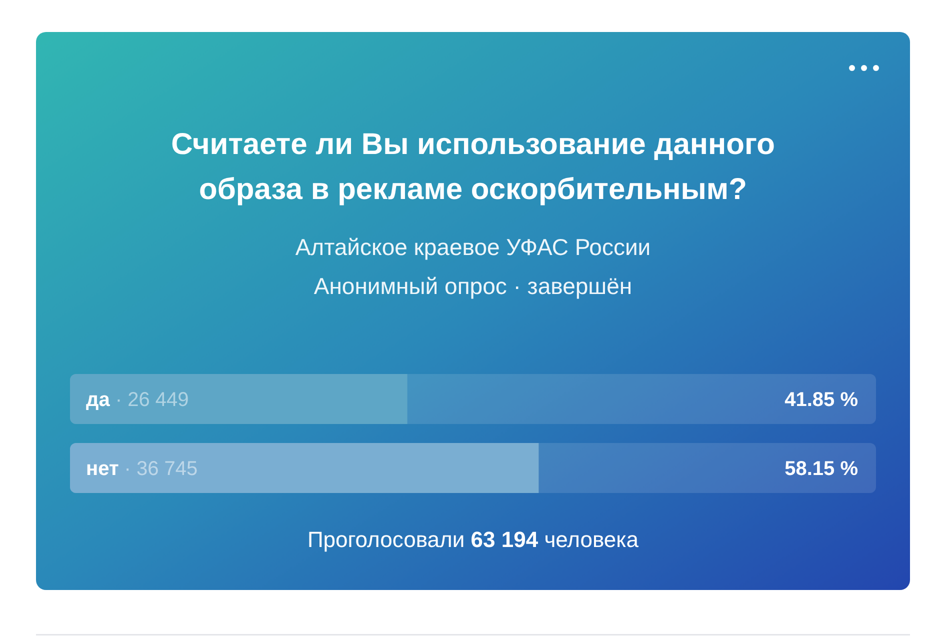 The image size is (948, 640). What do you see at coordinates (473, 167) in the screenshot?
I see `chart-title: Считаете ли Вы использование данного образа в рекламе оскорбительным?` at bounding box center [473, 167].